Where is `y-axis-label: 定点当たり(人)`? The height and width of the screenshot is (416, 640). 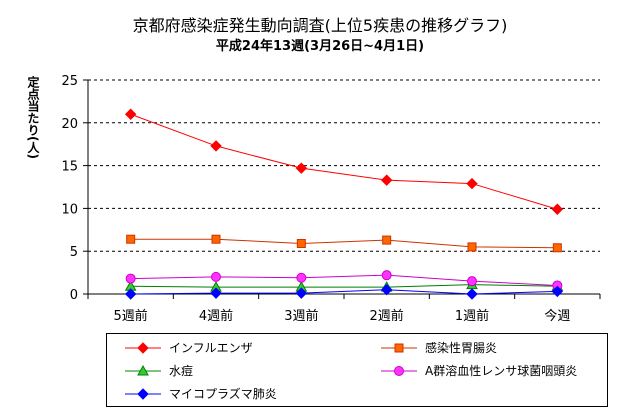 y-axis-label: 定点当たり(人) is located at coordinates (33, 117).